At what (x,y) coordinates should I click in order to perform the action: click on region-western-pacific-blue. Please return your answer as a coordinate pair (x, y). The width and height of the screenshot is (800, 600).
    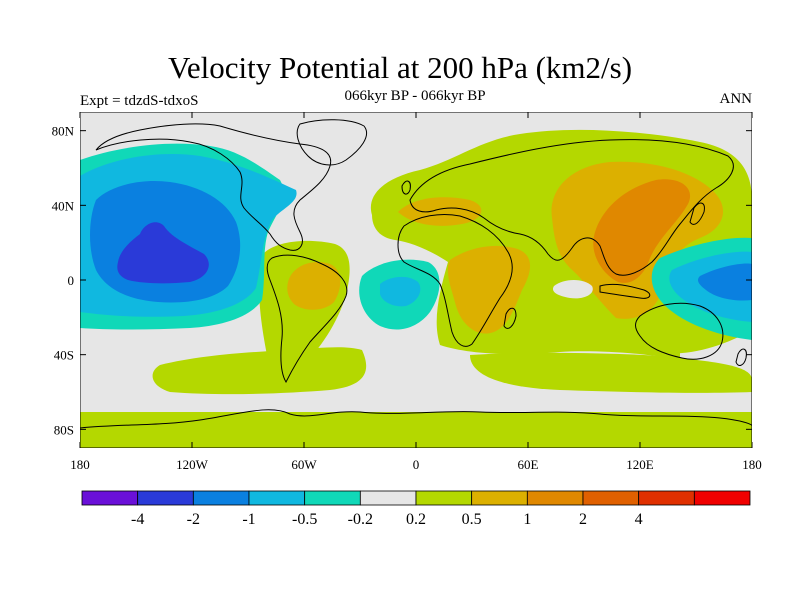
    Looking at the image, I should click on (725, 282).